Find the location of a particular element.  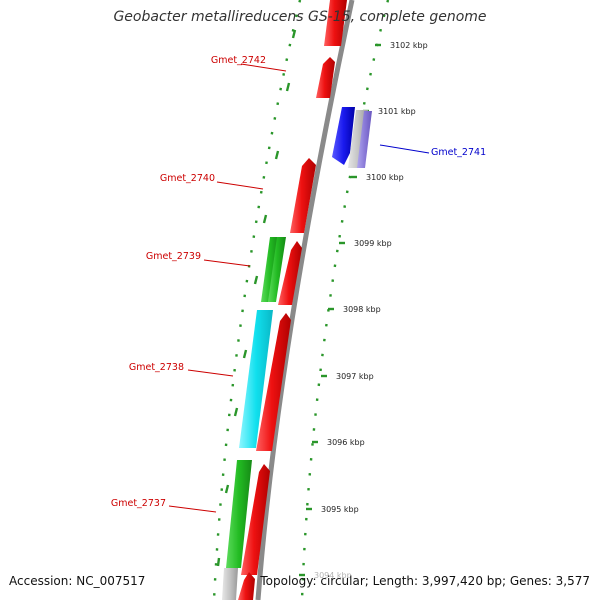

ruler-tick-label: 3099 kbp is located at coordinates (373, 243).